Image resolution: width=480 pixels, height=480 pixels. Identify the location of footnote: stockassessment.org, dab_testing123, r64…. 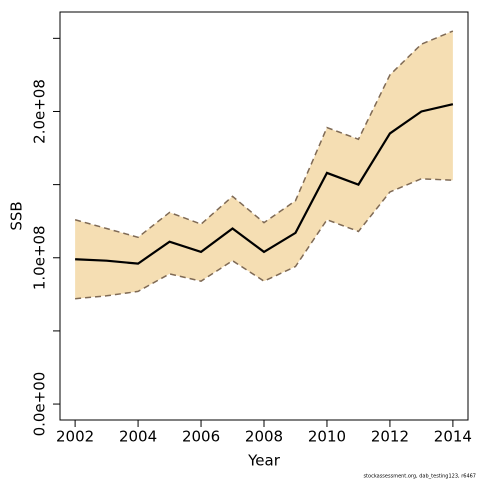
(419, 477).